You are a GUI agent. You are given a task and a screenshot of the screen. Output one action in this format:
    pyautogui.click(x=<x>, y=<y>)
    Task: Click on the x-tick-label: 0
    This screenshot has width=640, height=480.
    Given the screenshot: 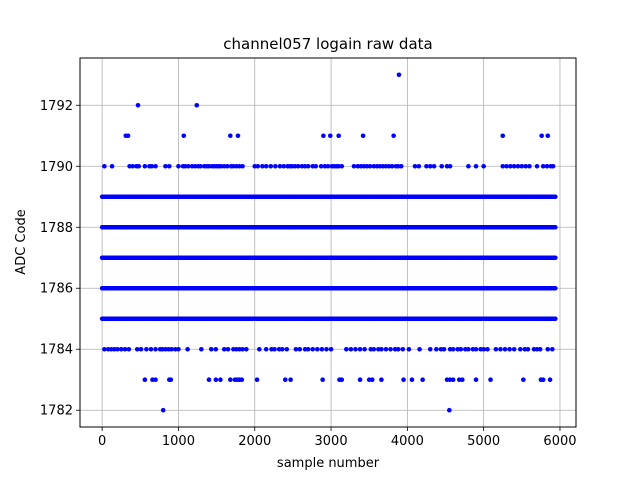 What is the action you would take?
    pyautogui.click(x=102, y=441)
    